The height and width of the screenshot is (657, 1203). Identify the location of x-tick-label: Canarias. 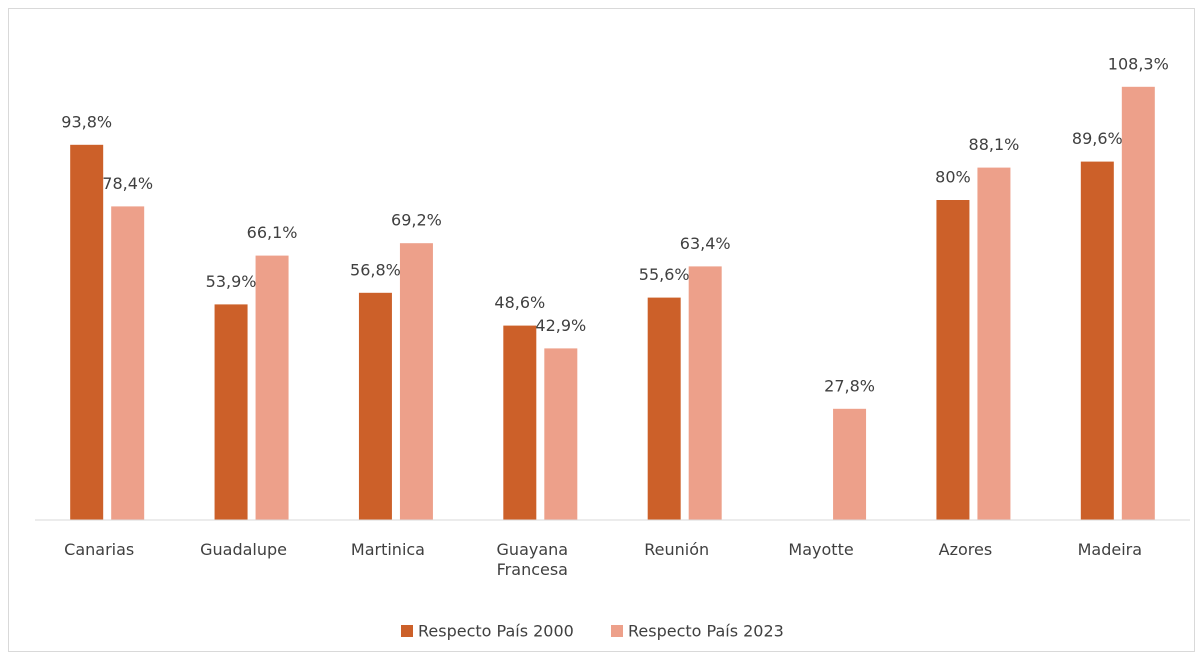
(99, 549).